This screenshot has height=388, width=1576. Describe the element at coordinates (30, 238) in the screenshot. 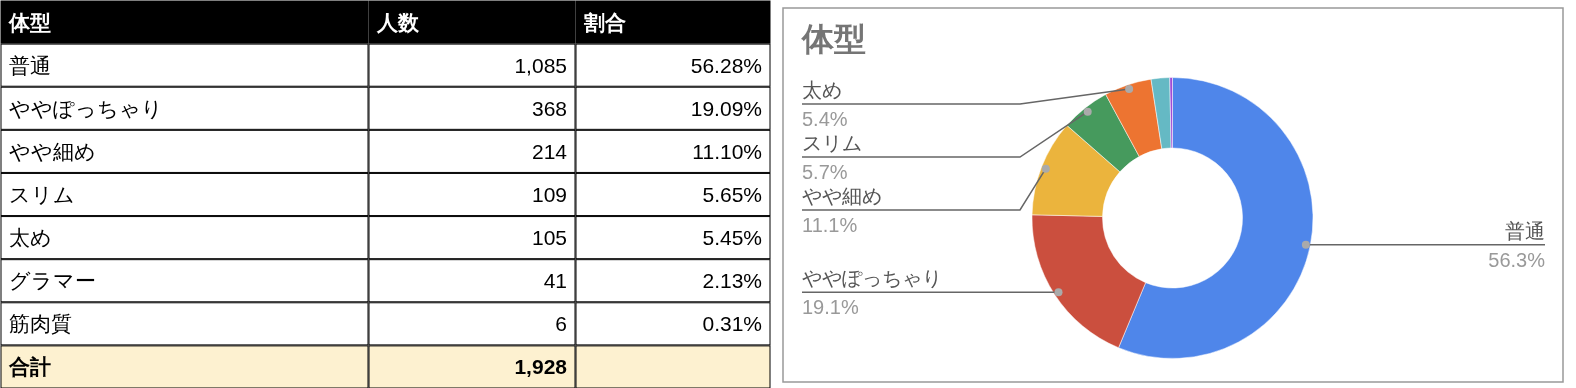

I see `text: 太め` at that location.